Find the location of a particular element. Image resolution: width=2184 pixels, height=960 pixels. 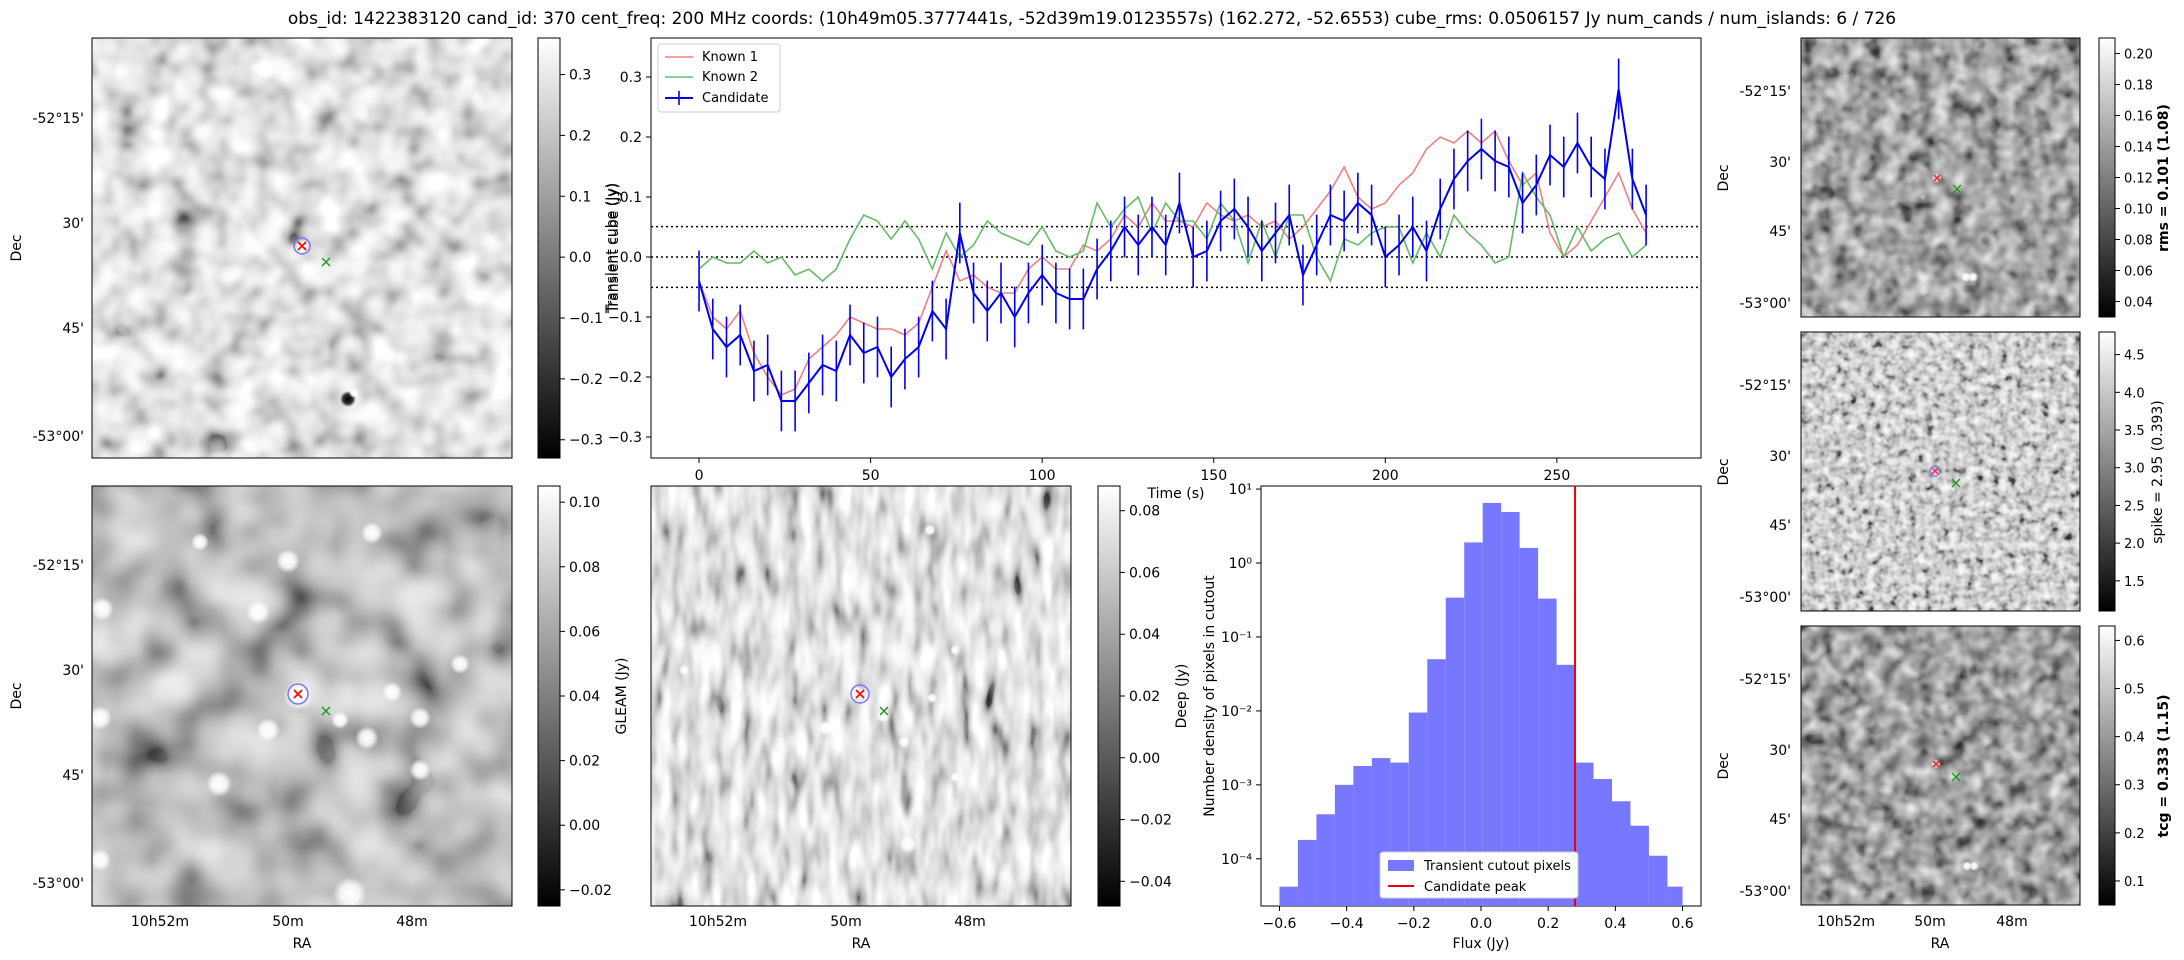

legend-box is located at coordinates (719, 78).